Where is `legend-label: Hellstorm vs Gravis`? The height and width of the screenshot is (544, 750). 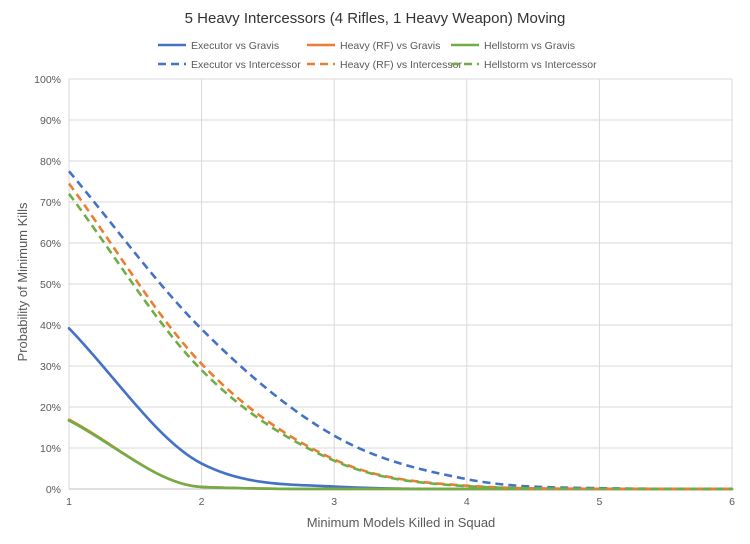
legend-label: Hellstorm vs Gravis is located at coordinates (529, 46).